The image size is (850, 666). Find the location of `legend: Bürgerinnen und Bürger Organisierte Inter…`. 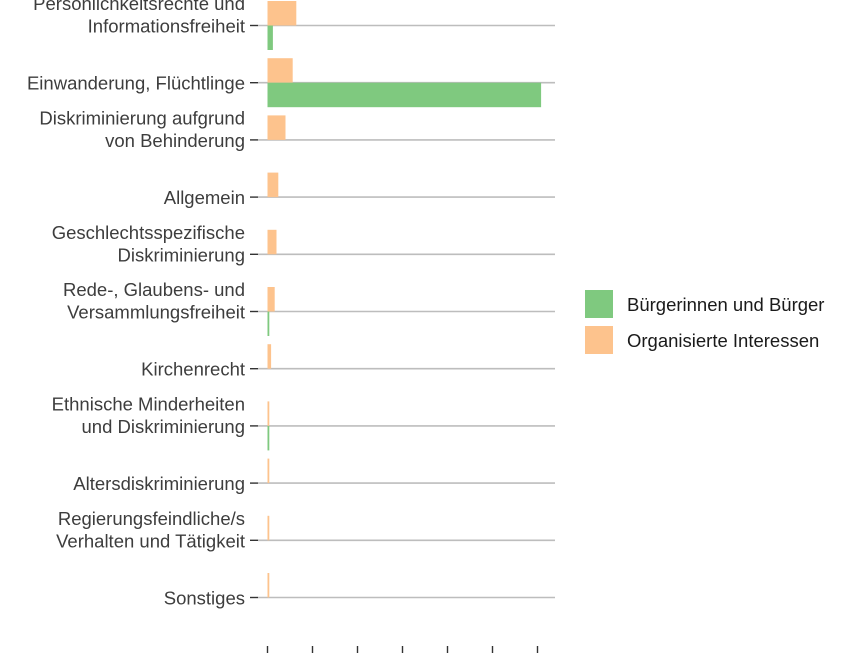

legend: Bürgerinnen und Bürger Organisierte Inter… is located at coordinates (704, 322).